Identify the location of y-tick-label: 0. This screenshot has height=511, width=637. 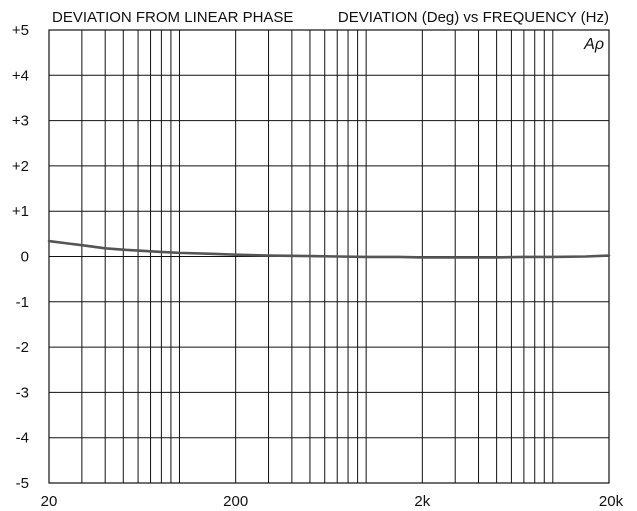
(25, 257).